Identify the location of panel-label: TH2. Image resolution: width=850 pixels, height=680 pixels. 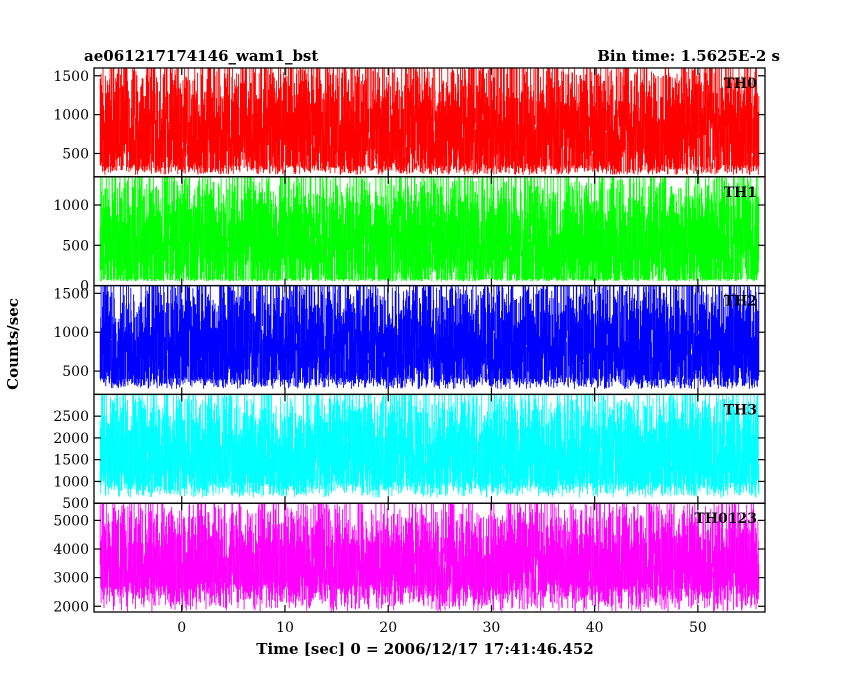
(740, 302).